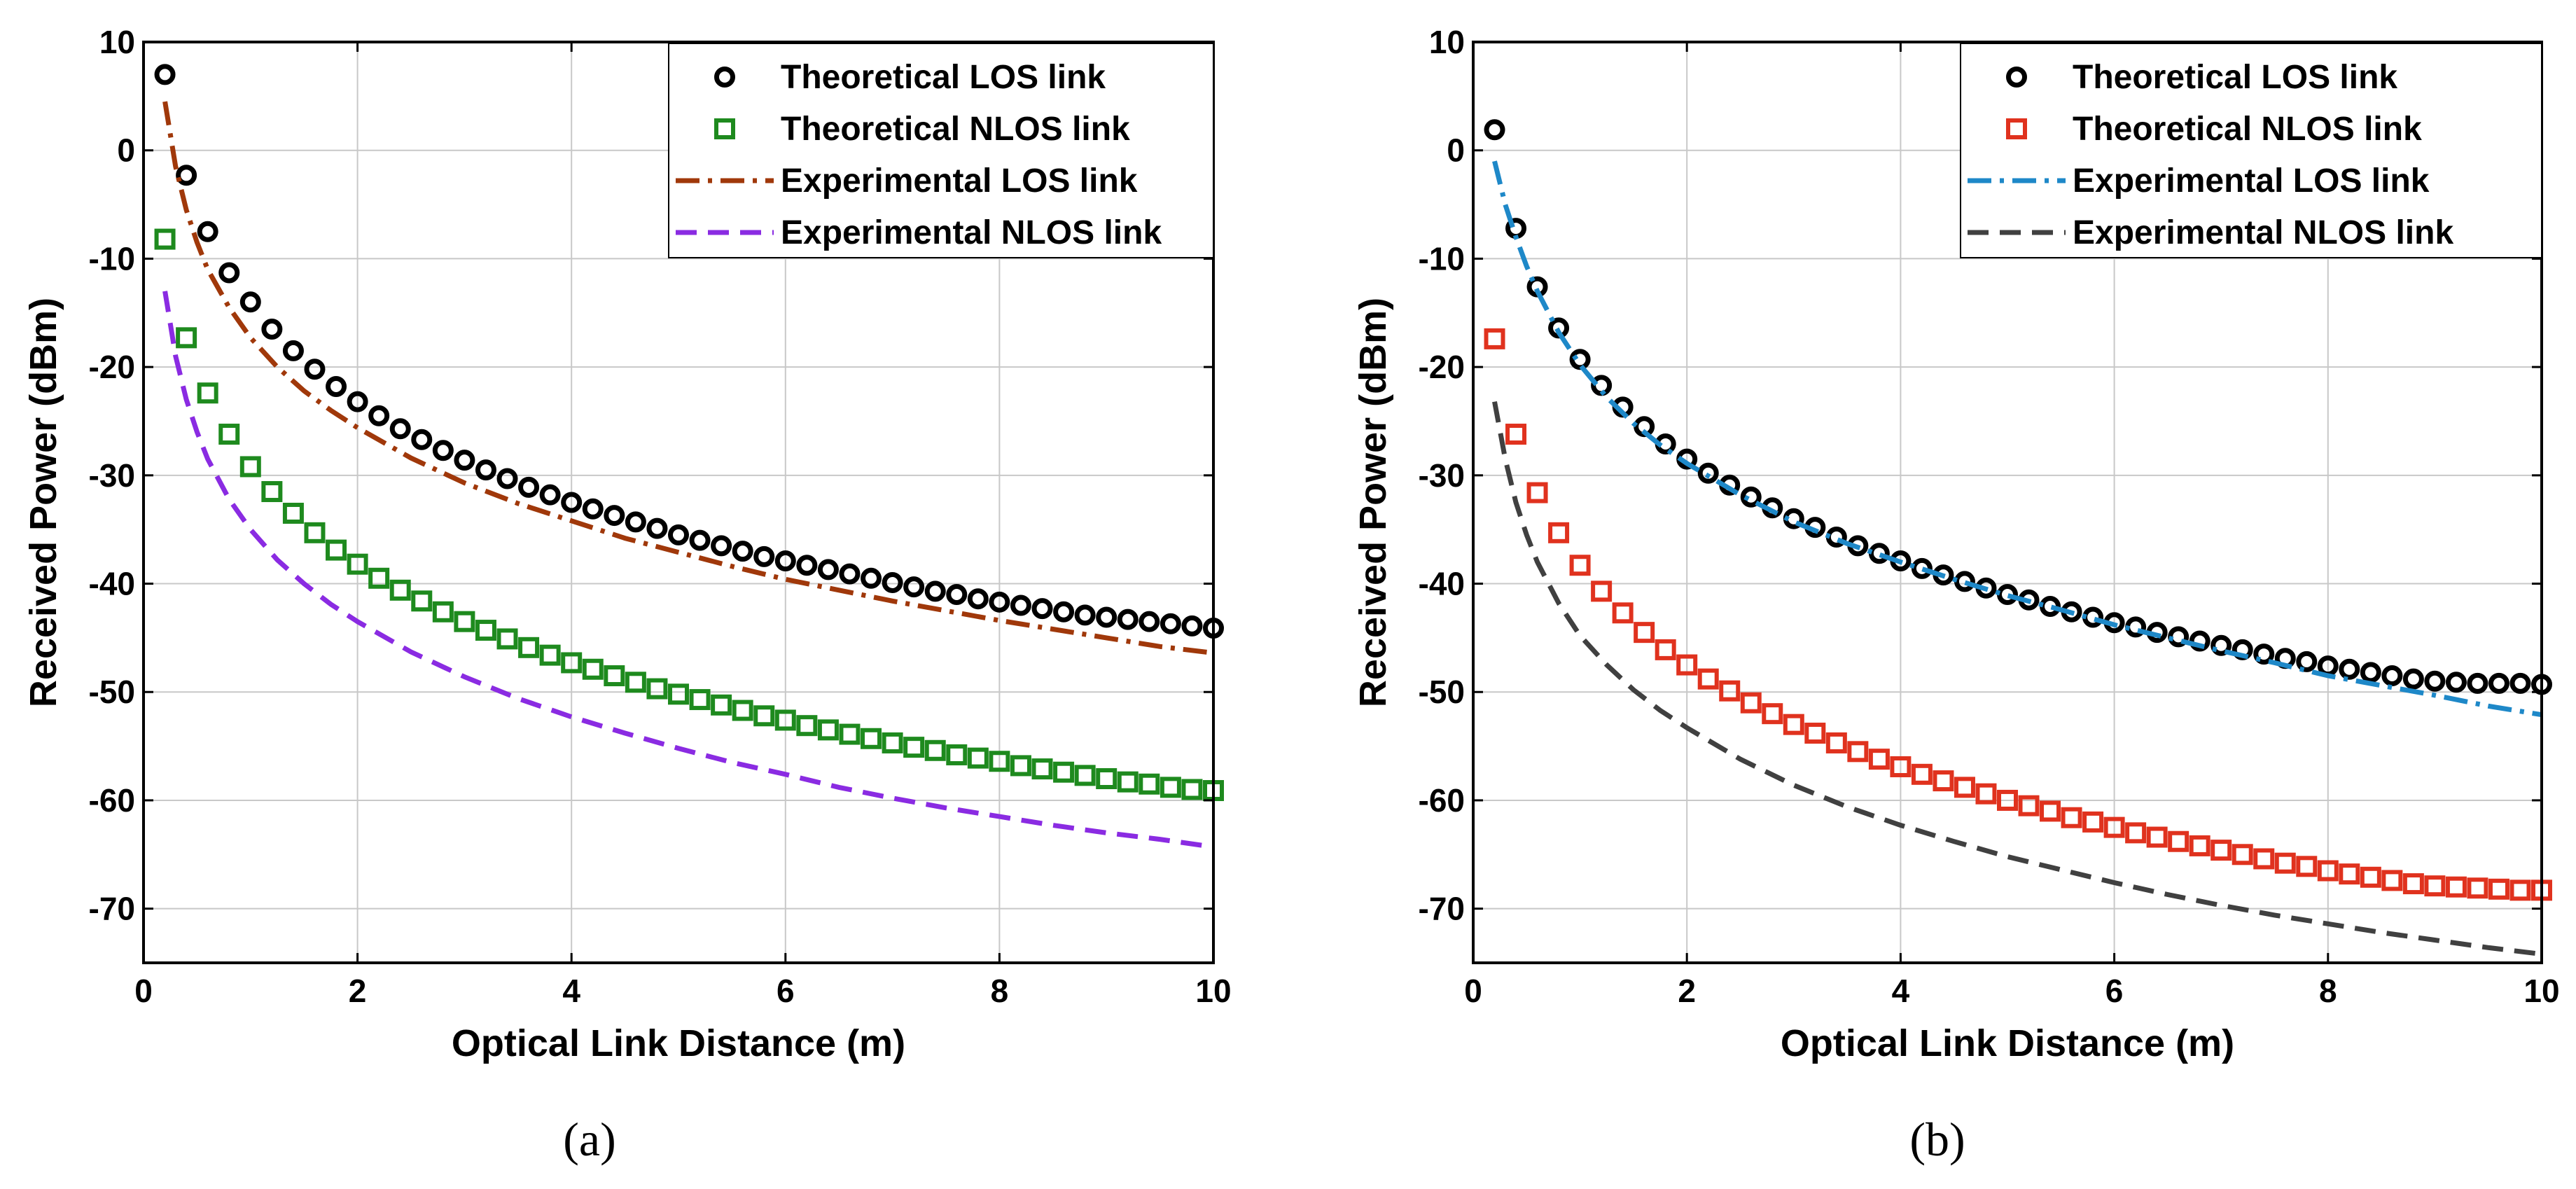 Image resolution: width=2576 pixels, height=1189 pixels. I want to click on y-tick-label: -60, so click(112, 800).